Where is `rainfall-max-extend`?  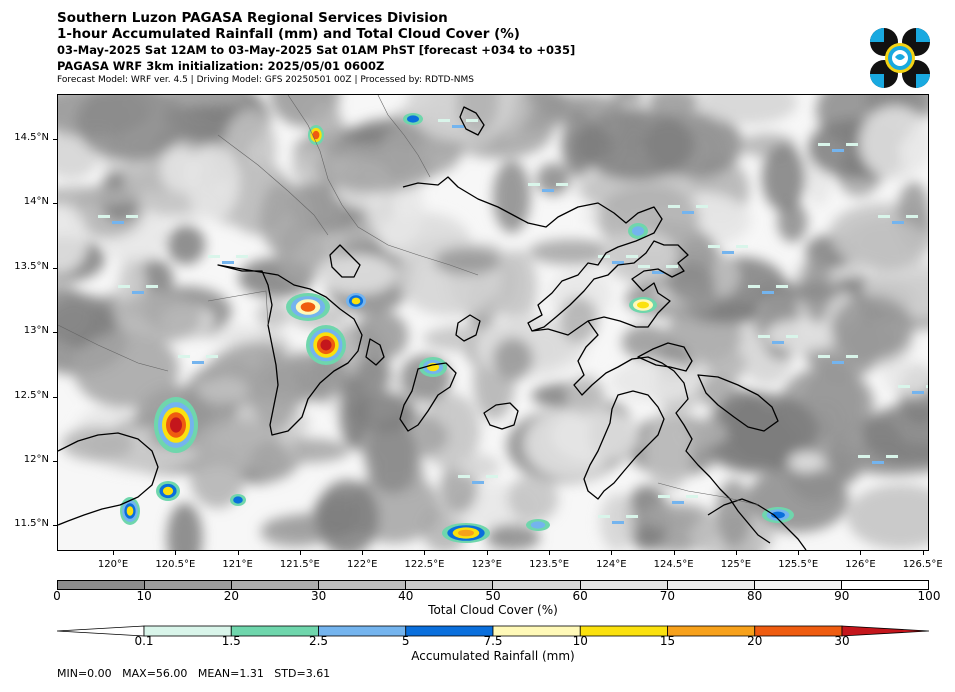 rainfall-max-extend is located at coordinates (885, 631).